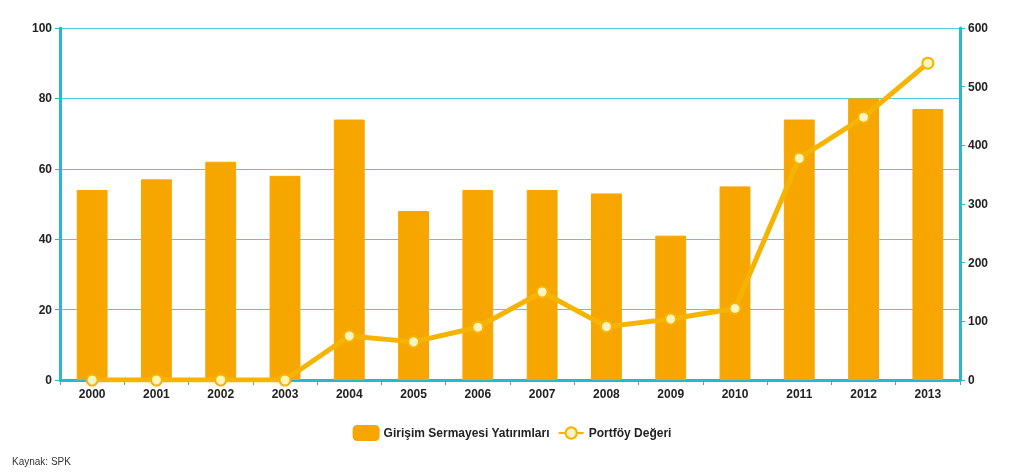 The height and width of the screenshot is (476, 1024). What do you see at coordinates (42, 461) in the screenshot?
I see `text: Kaynak: SPK` at bounding box center [42, 461].